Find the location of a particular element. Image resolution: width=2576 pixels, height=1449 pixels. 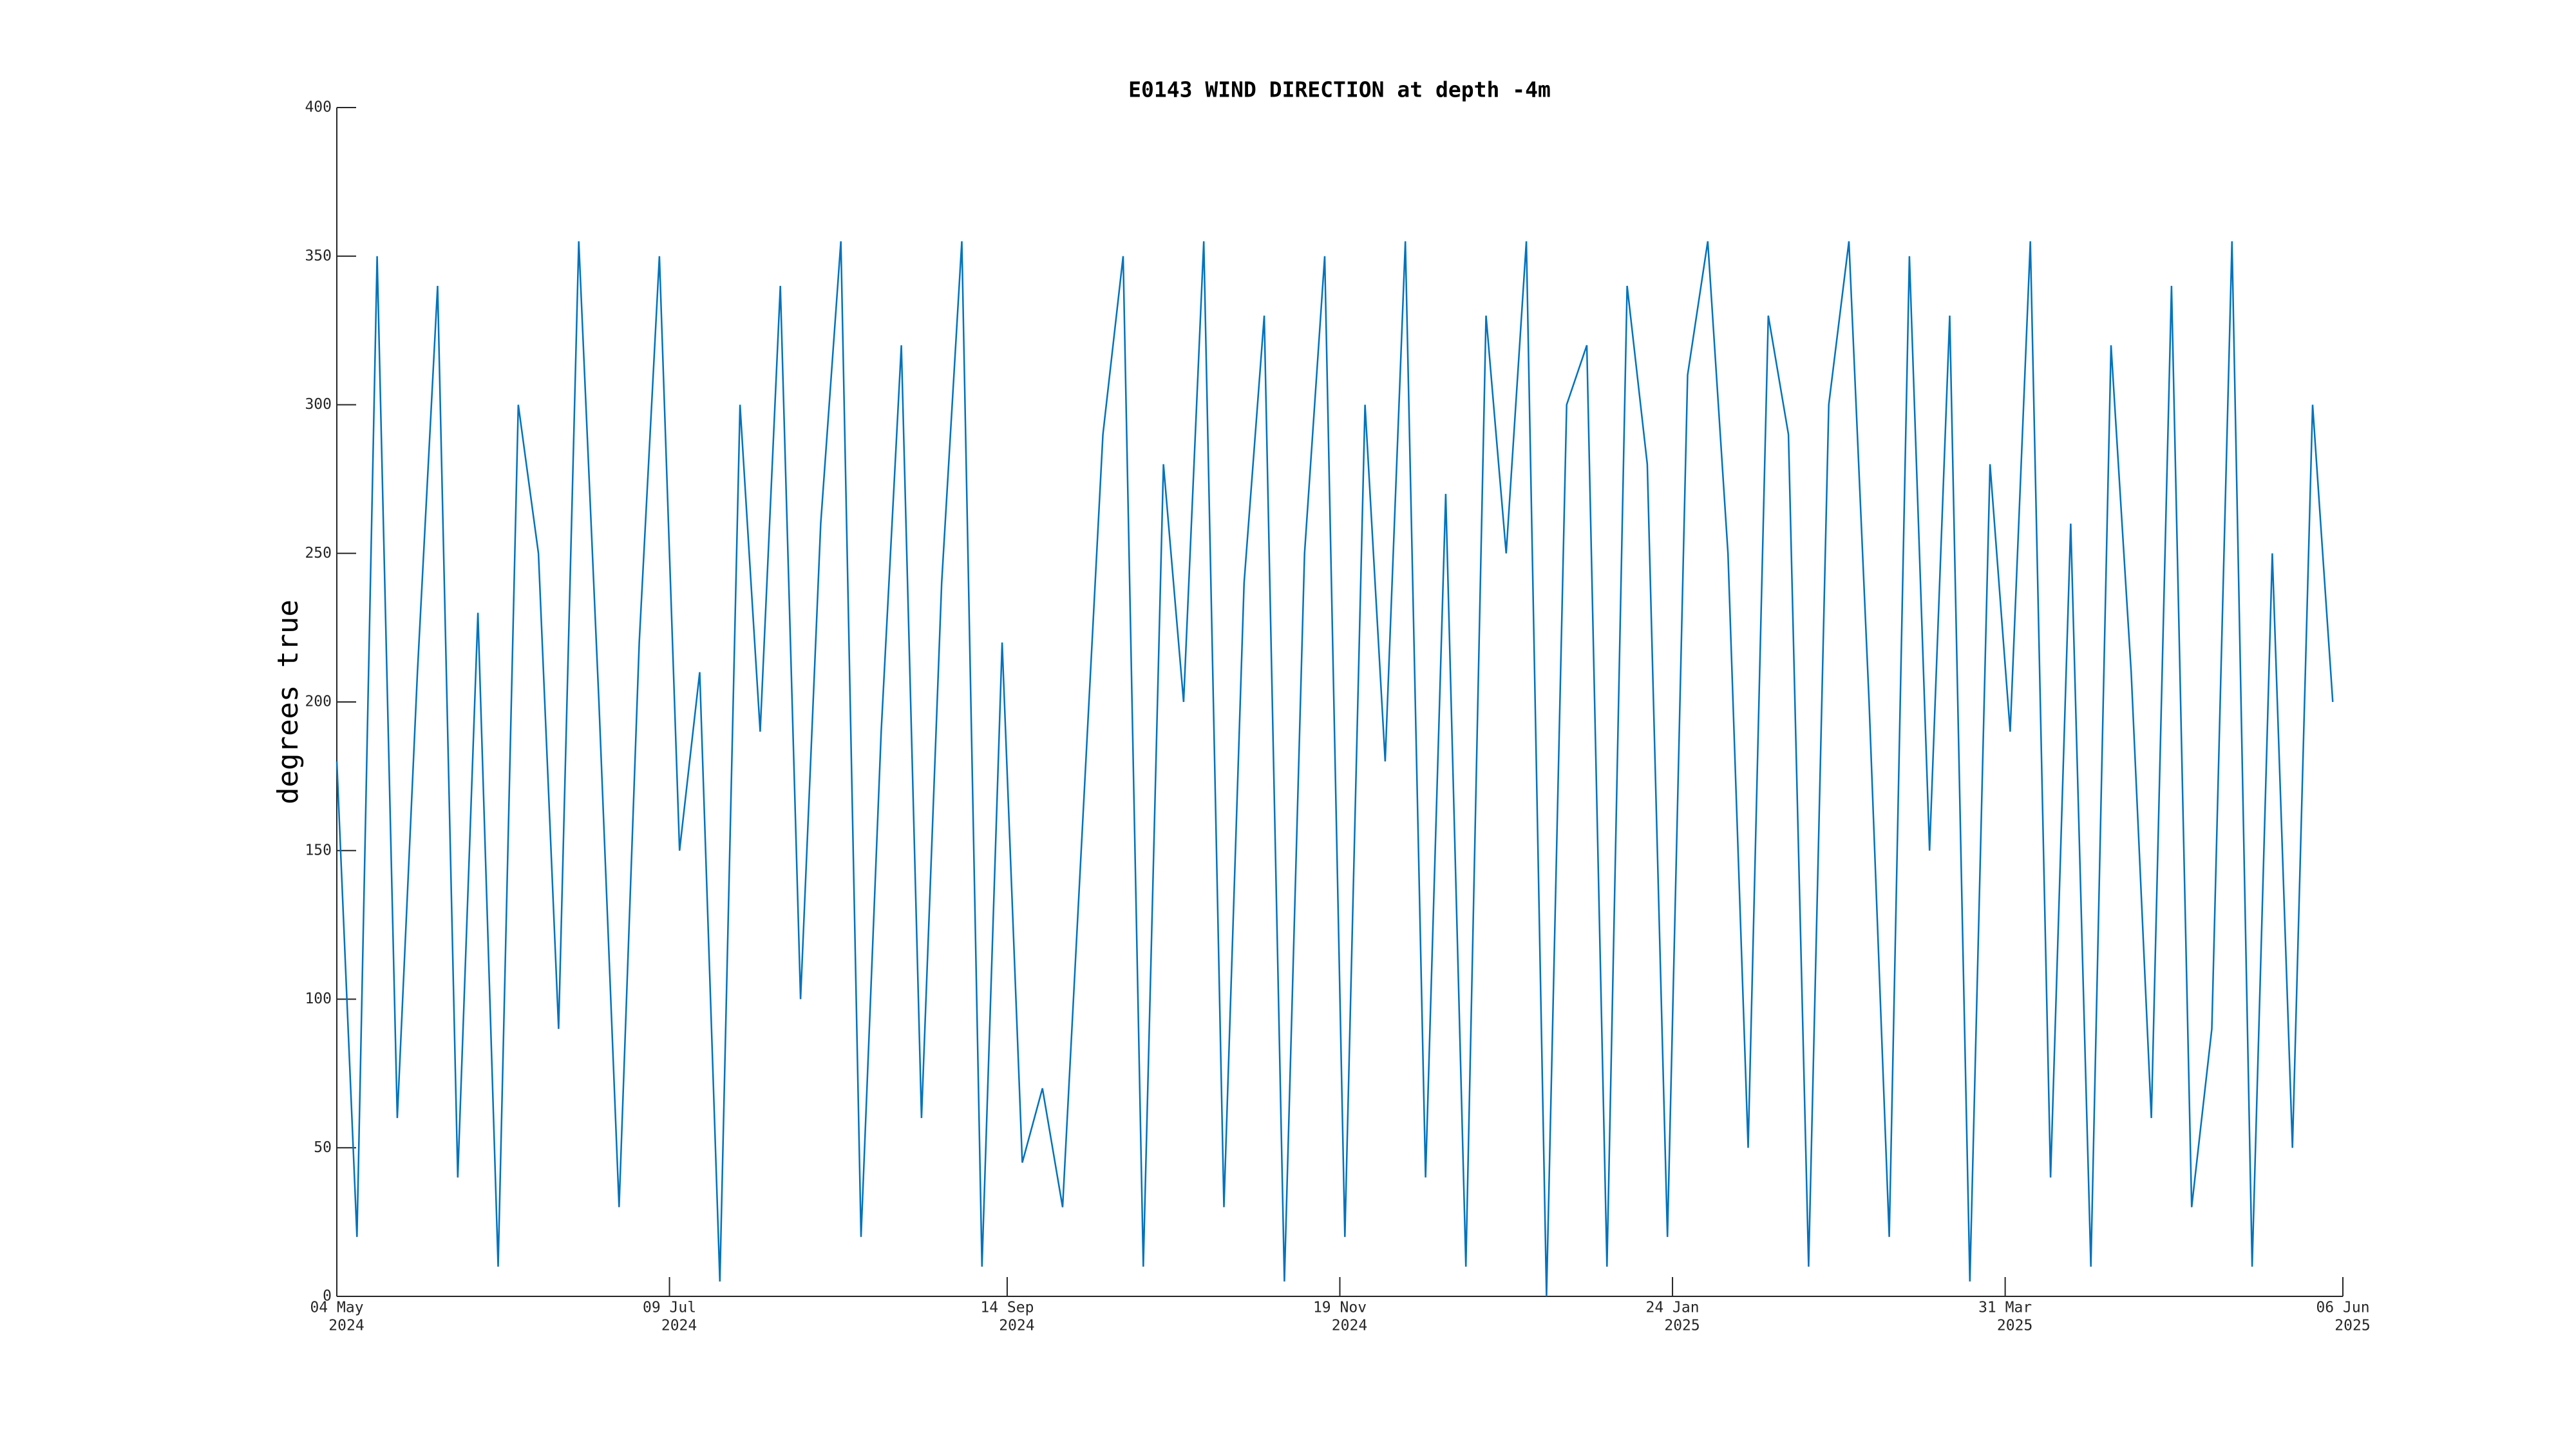

x-tick-label: 19 Nov is located at coordinates (1340, 1308).